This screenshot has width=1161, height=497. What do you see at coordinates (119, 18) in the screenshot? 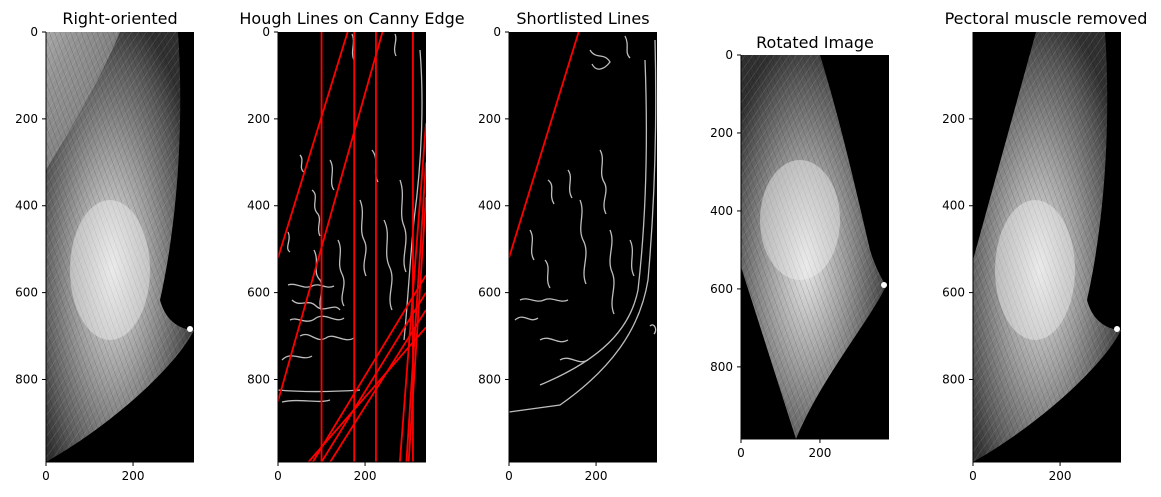
I see `panel-title: Right-oriented` at bounding box center [119, 18].